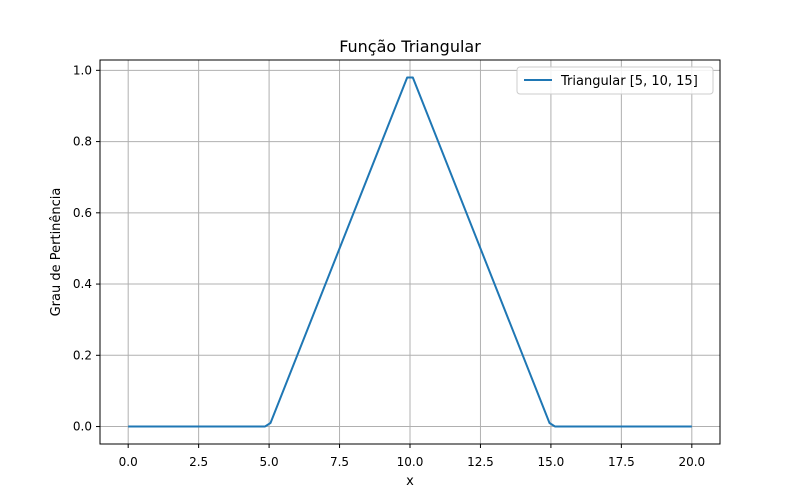 The height and width of the screenshot is (500, 800). I want to click on legend-box, so click(615, 80).